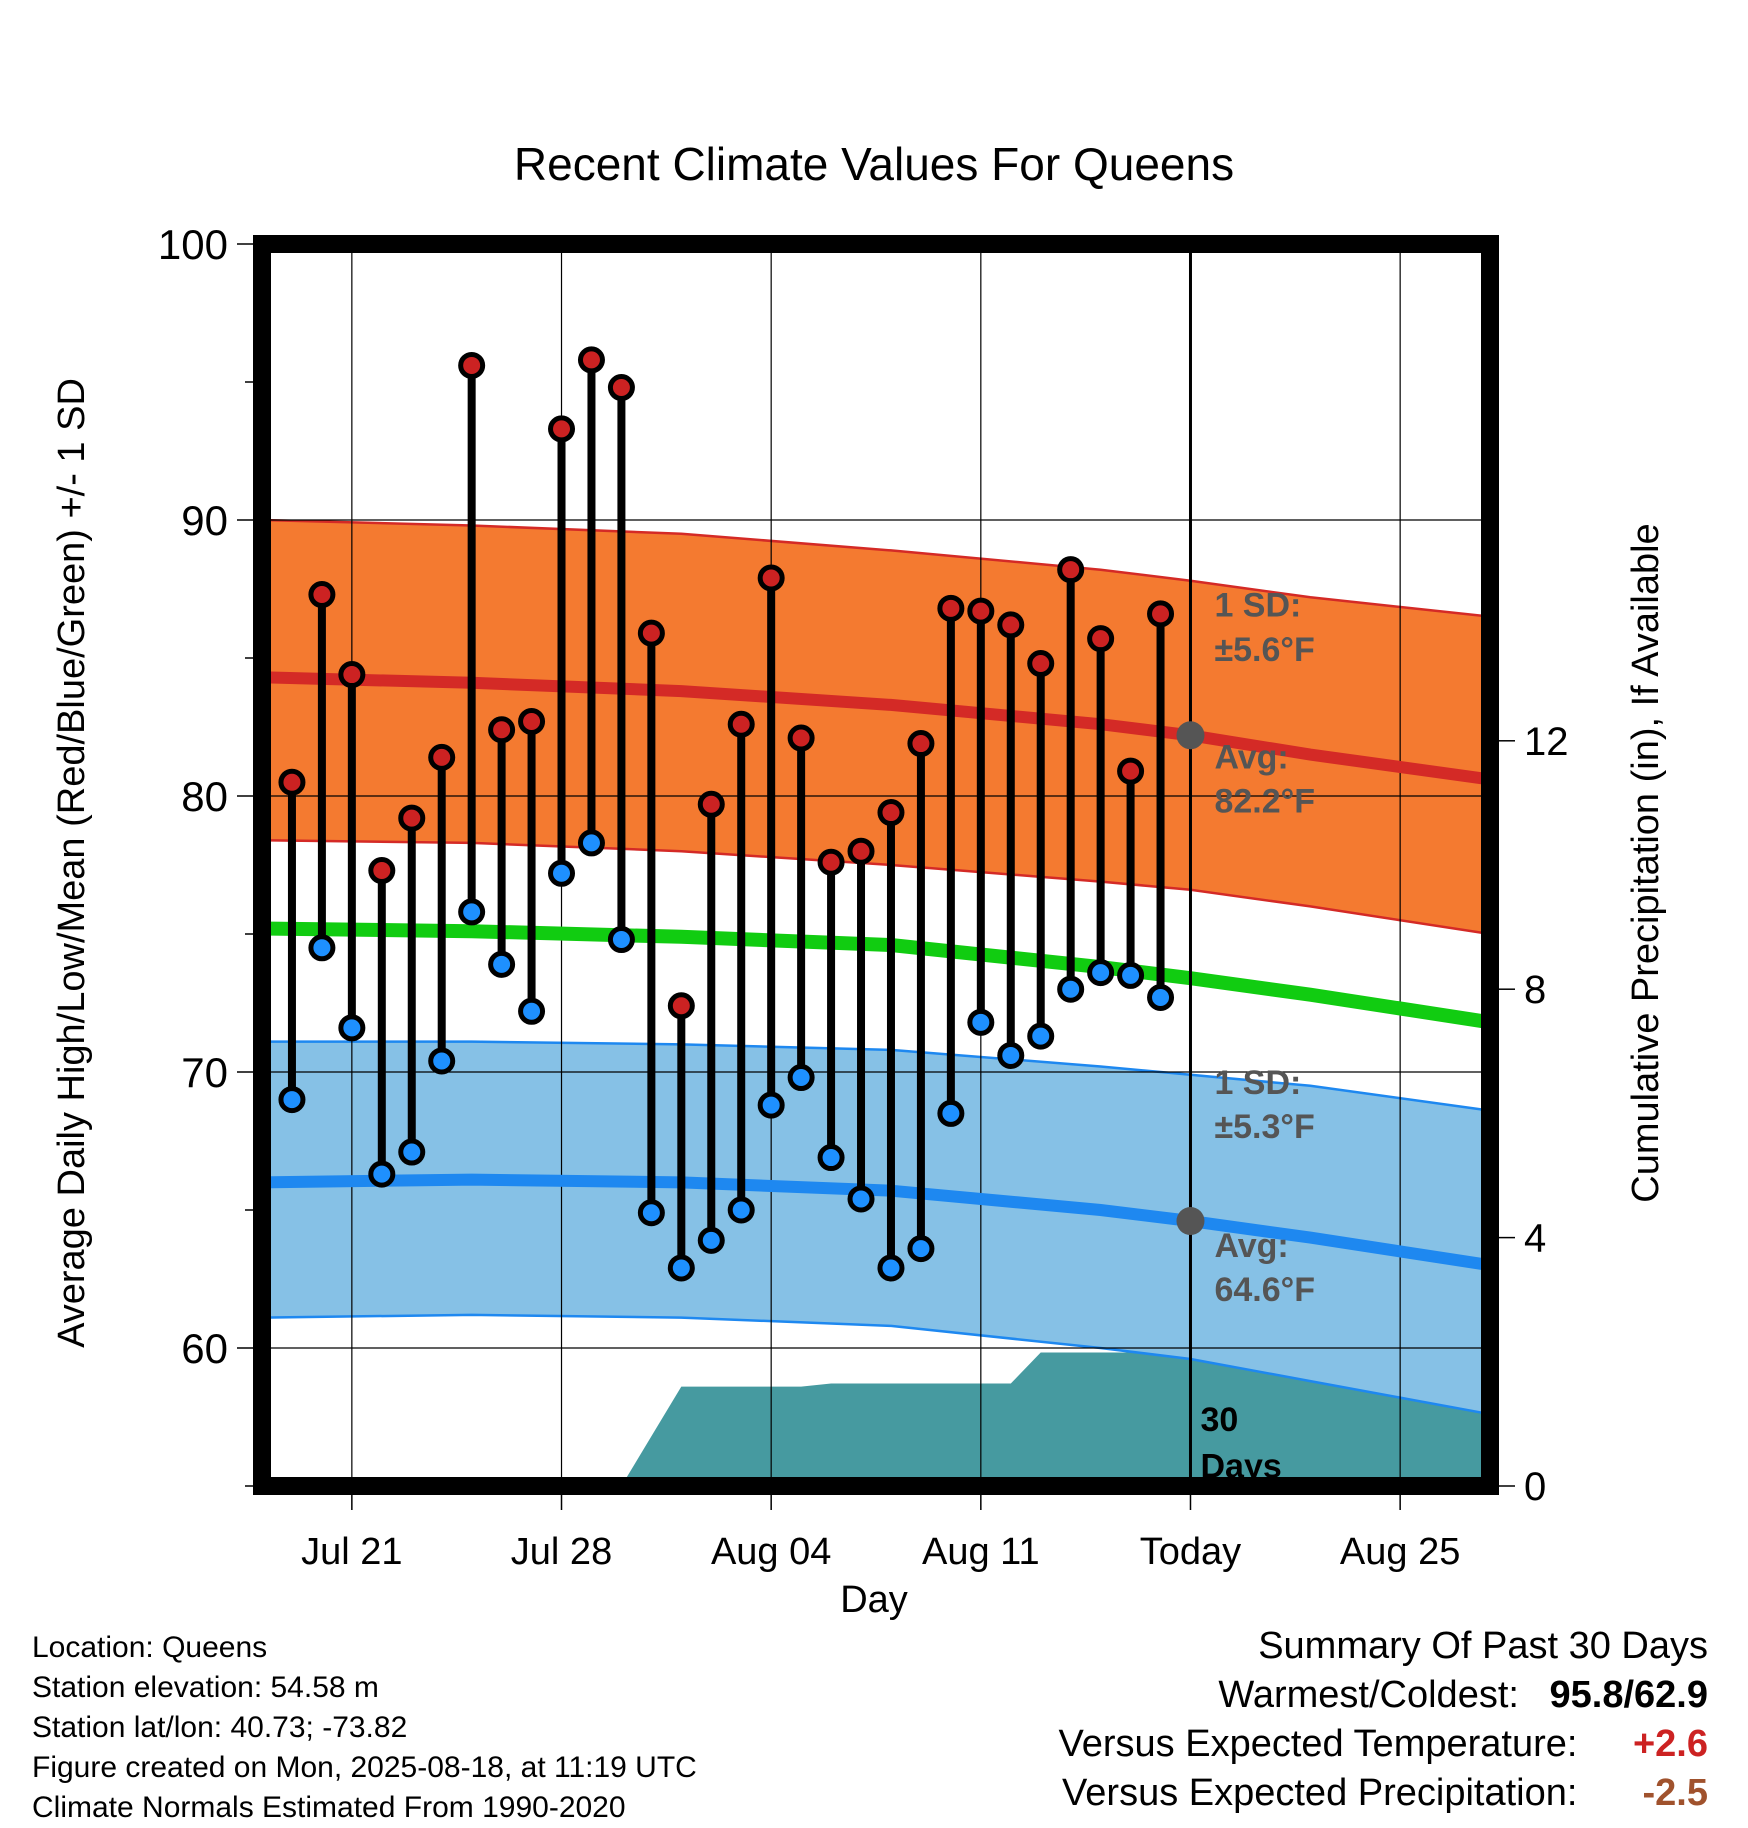  What do you see at coordinates (1675, 1793) in the screenshot?
I see `precip-anomaly-value: -2.5` at bounding box center [1675, 1793].